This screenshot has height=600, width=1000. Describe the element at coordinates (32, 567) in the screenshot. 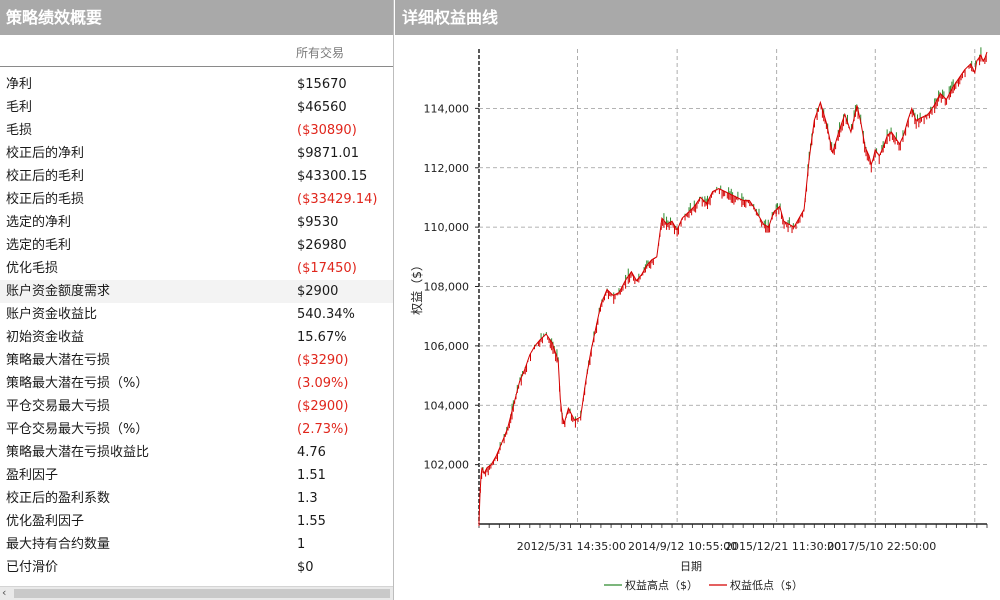

I see `metric-label: 已付滑价` at that location.